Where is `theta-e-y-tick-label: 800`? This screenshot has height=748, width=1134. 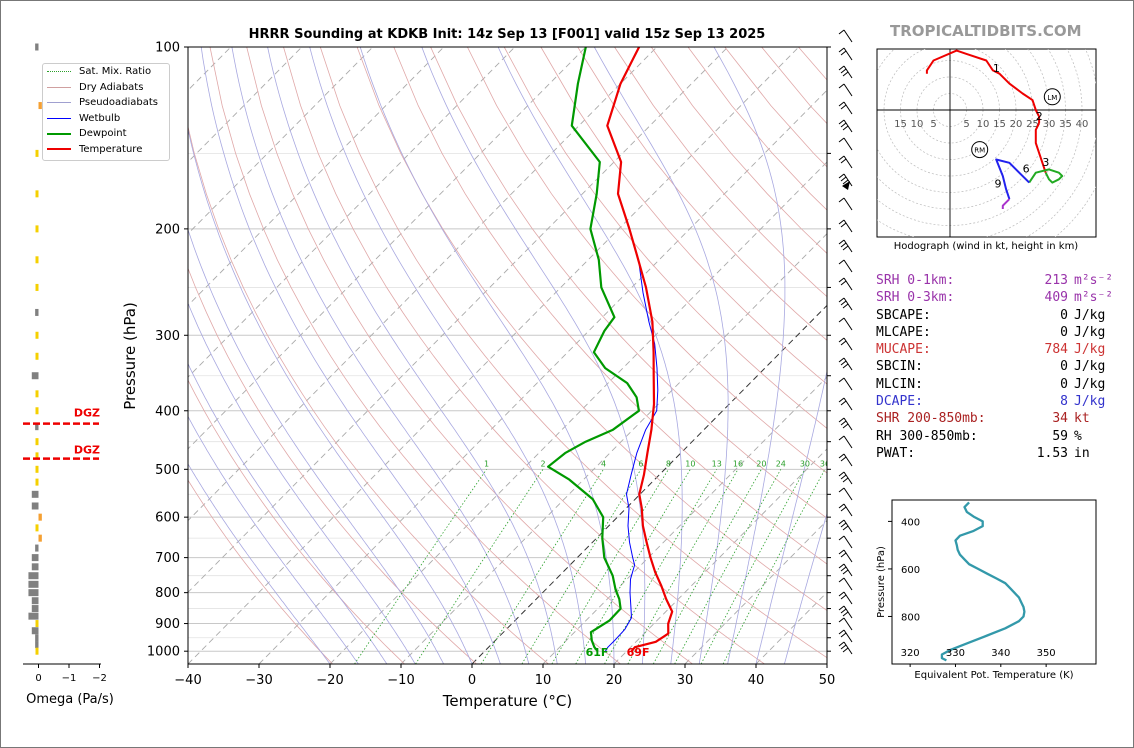 theta-e-y-tick-label: 800 is located at coordinates (910, 617).